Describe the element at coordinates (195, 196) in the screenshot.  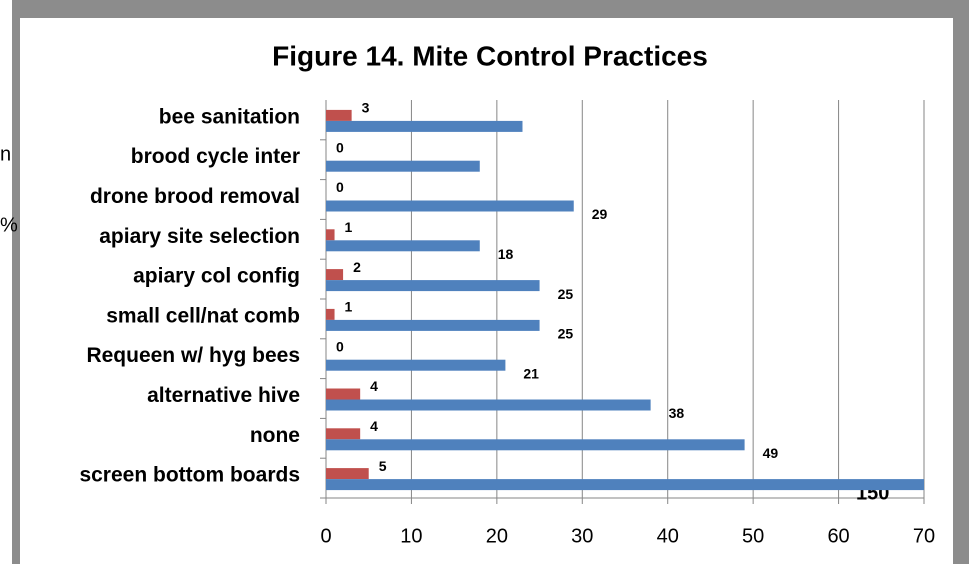
I see `y-tick-label: drone brood removal` at that location.